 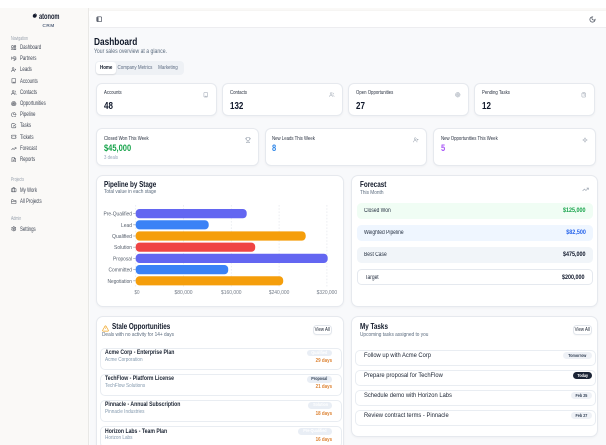 What do you see at coordinates (117, 214) in the screenshot?
I see `svg-text: Pre-Qualified` at bounding box center [117, 214].